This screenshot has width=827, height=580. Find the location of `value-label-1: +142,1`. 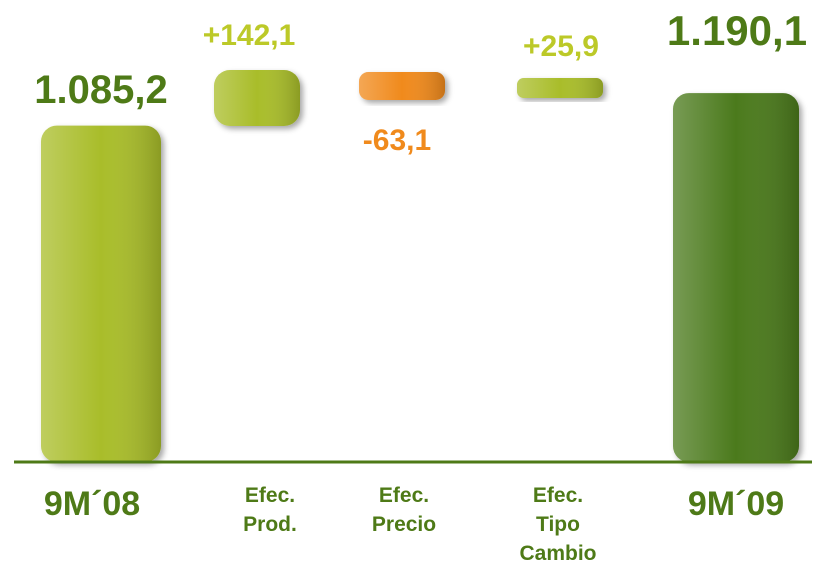

value-label-1: +142,1 is located at coordinates (249, 35).